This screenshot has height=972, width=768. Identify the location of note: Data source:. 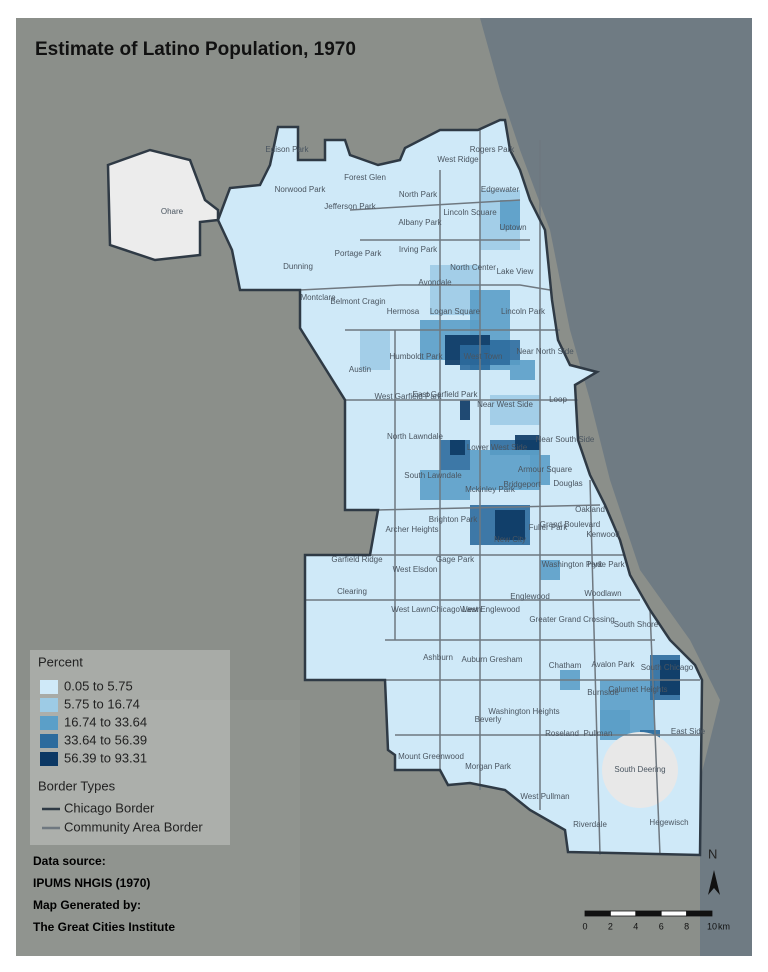
(69, 861).